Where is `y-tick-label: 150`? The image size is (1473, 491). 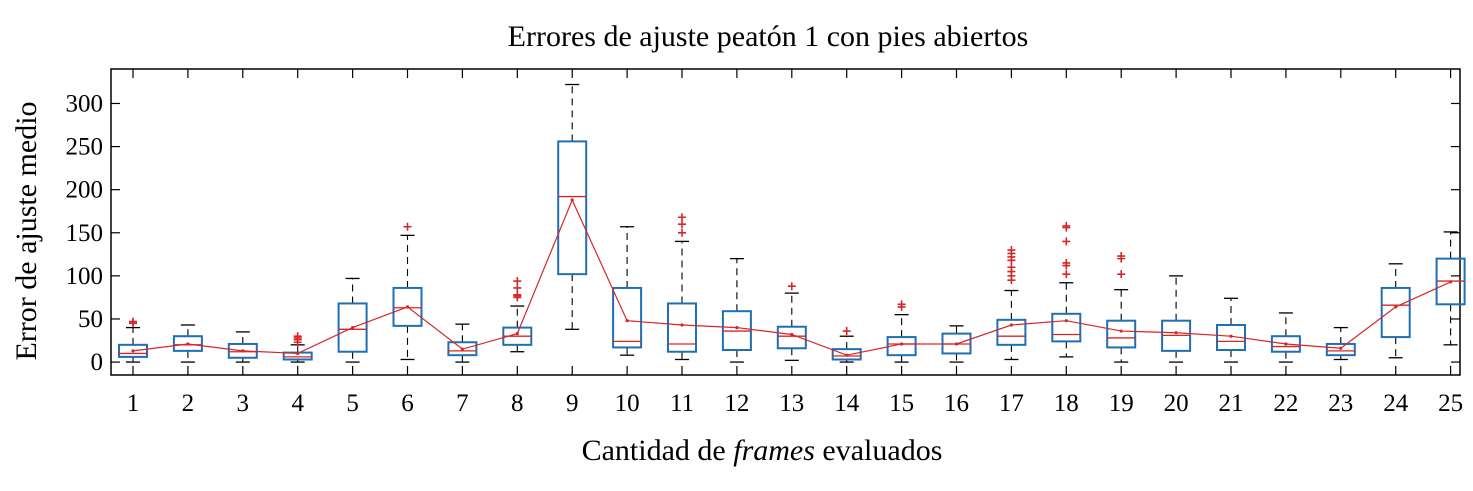 y-tick-label: 150 is located at coordinates (85, 233).